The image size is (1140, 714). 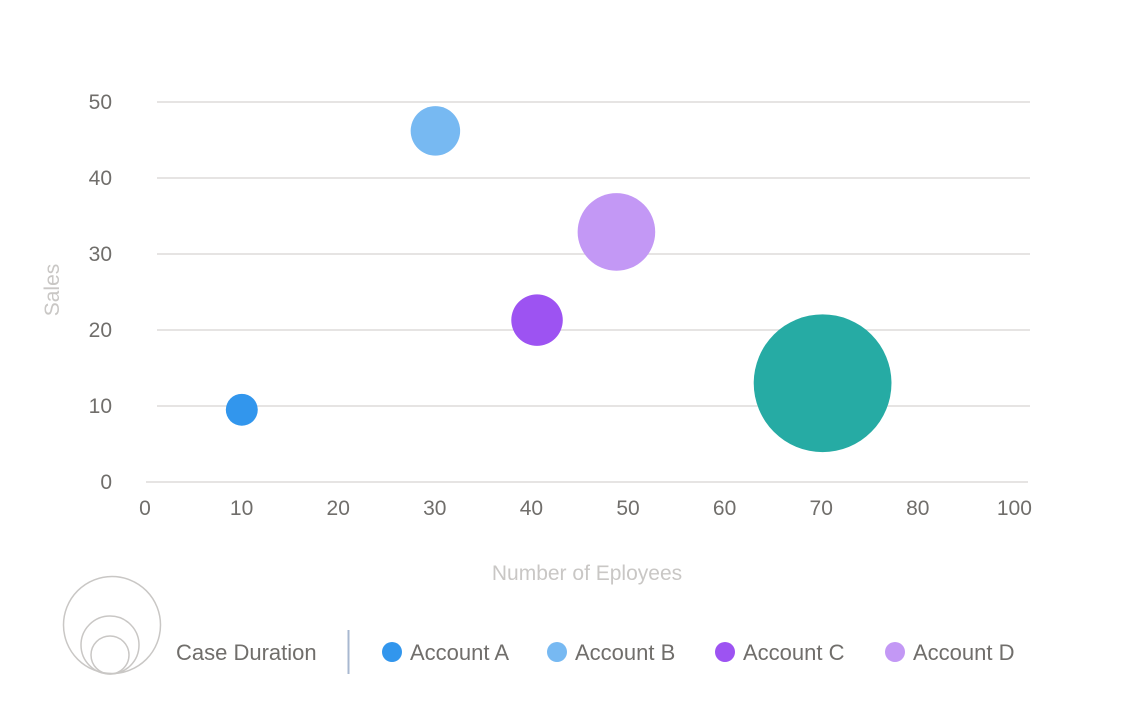 I want to click on legend-label: Account D, so click(x=964, y=652).